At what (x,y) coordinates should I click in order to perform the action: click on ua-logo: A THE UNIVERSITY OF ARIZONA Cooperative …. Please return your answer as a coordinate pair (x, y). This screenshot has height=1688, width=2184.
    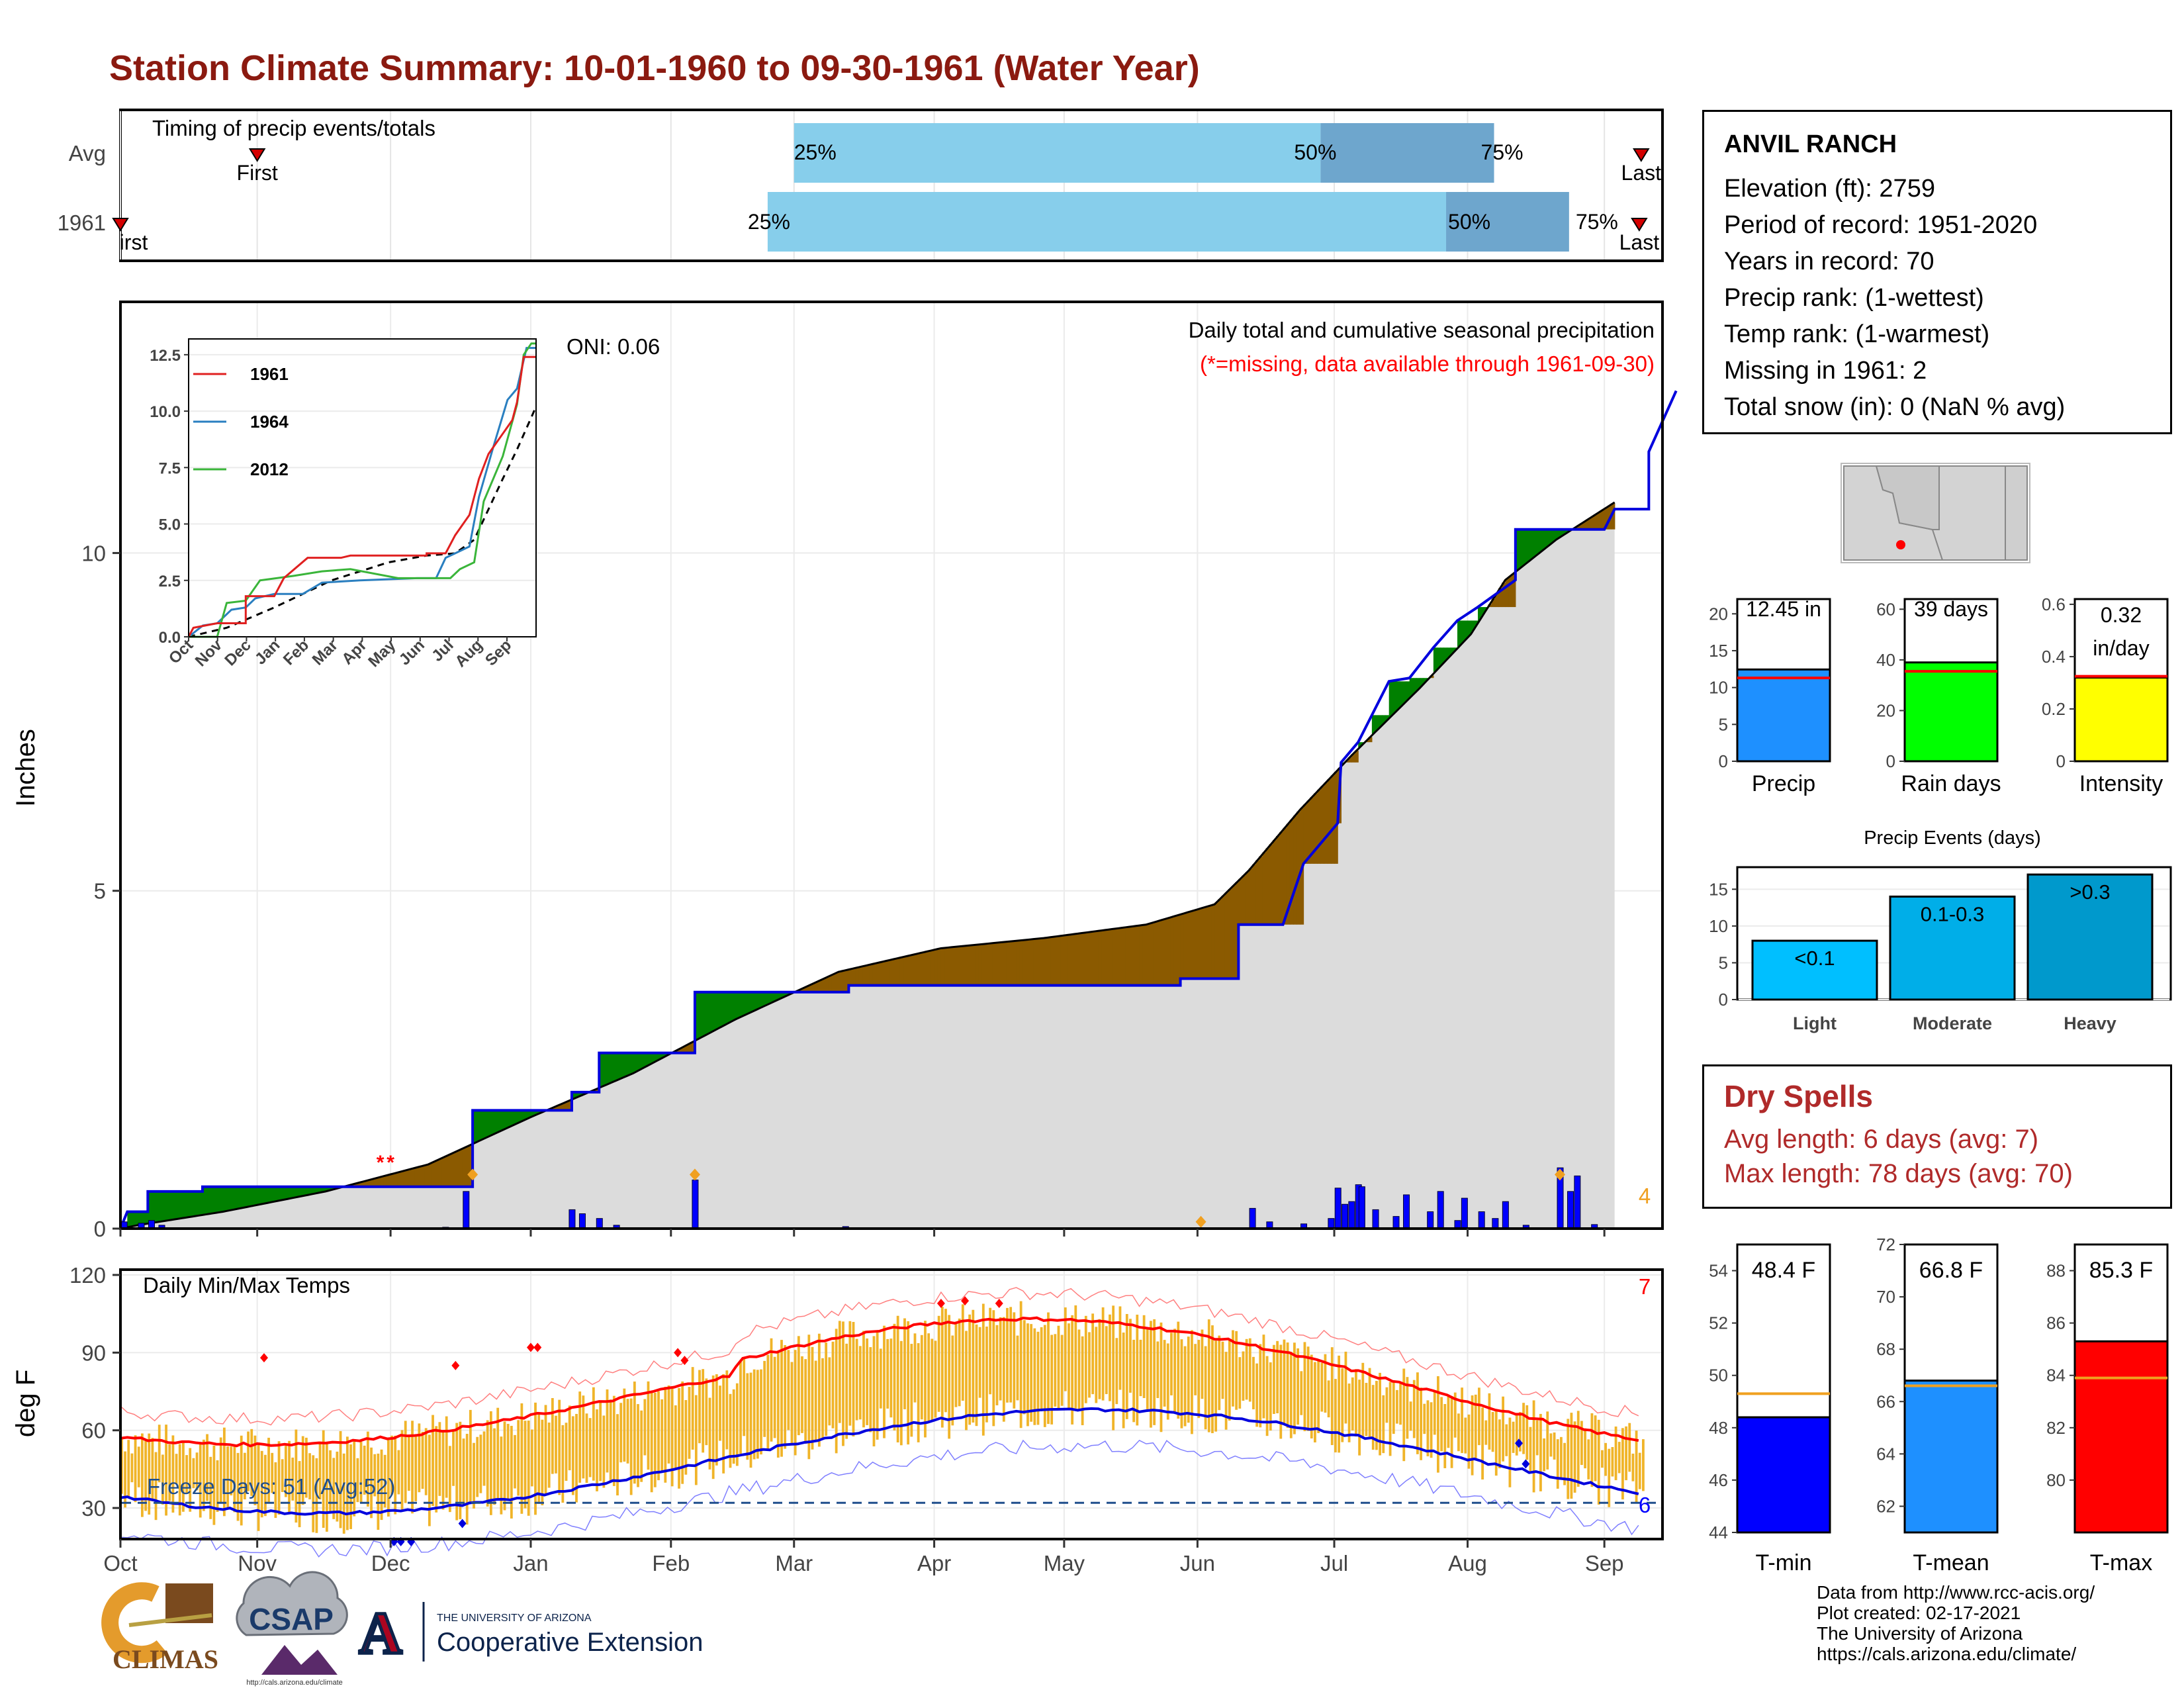
    Looking at the image, I should click on (530, 1633).